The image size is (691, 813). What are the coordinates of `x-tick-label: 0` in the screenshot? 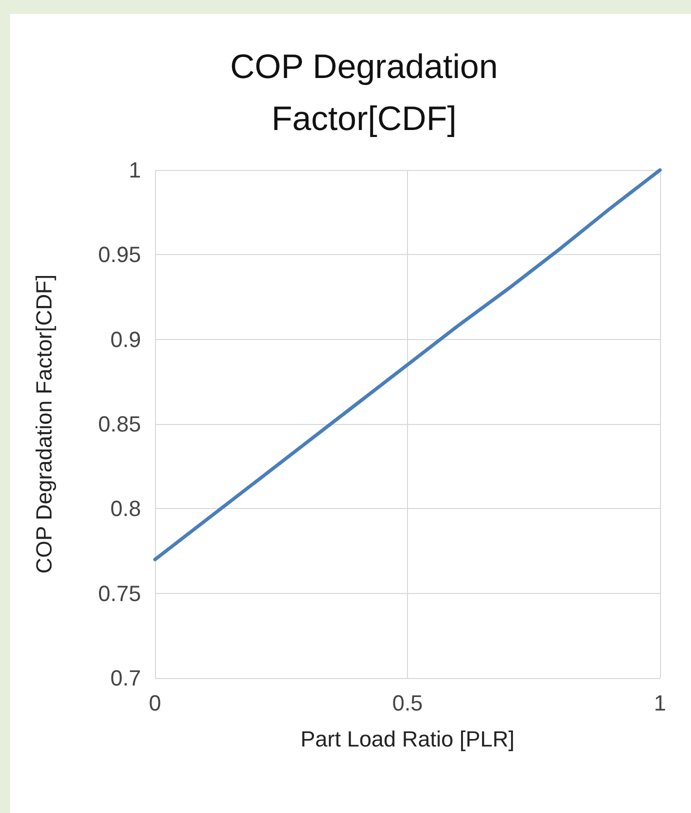 It's located at (155, 703).